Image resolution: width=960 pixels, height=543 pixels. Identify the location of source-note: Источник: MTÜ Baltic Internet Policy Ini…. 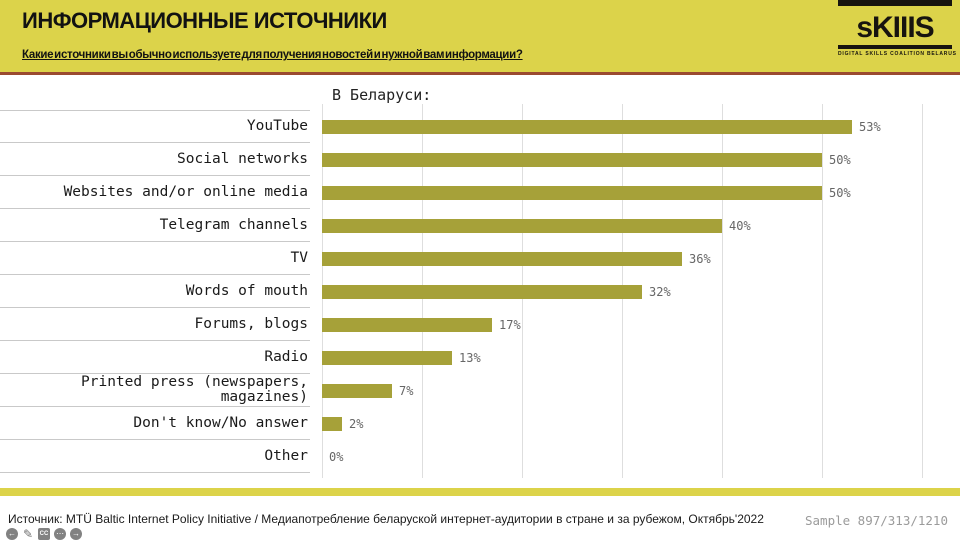
(386, 519).